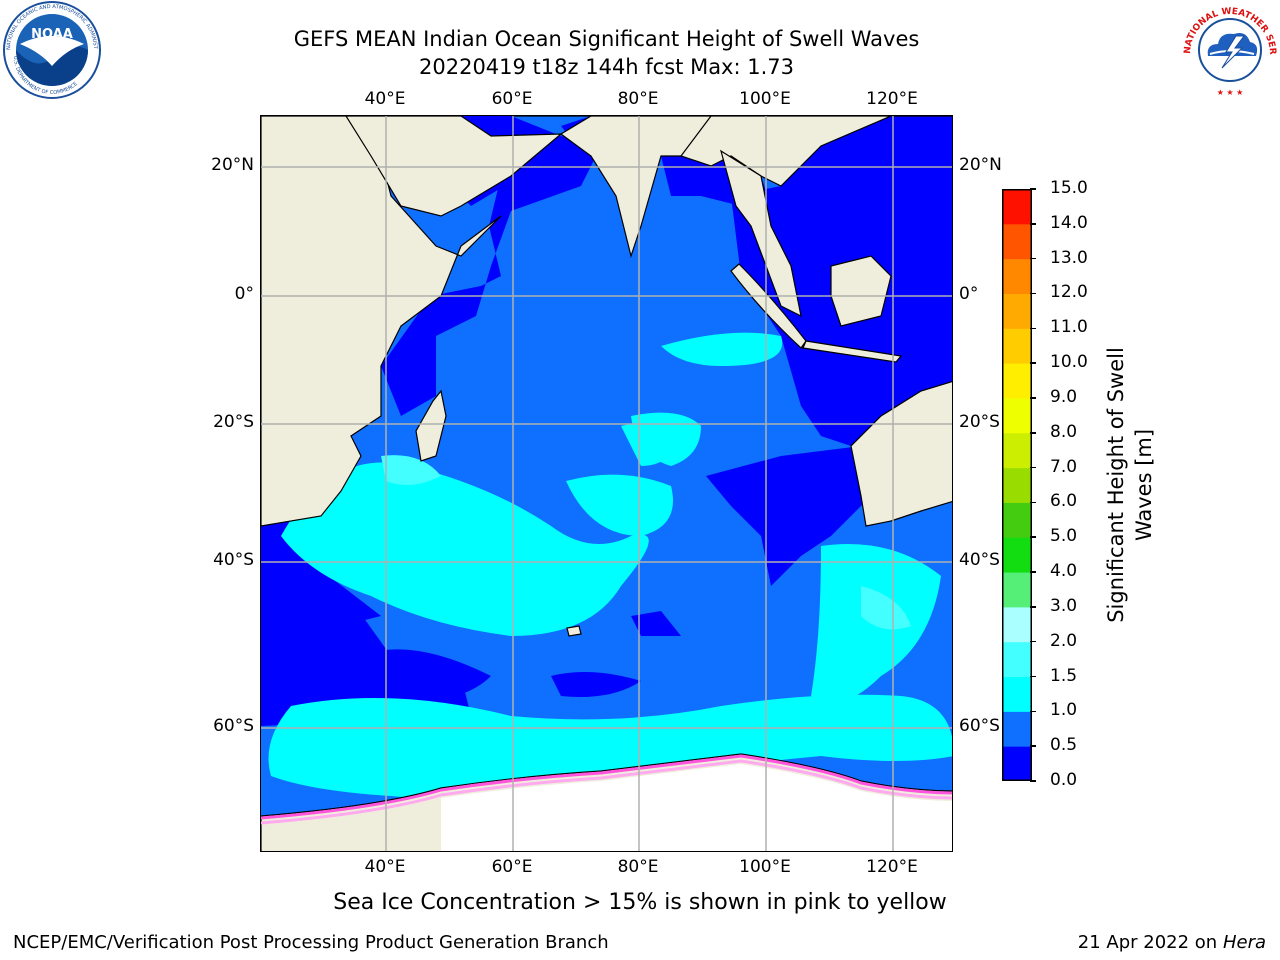  Describe the element at coordinates (244, 294) in the screenshot. I see `lat-label-left: 0°` at that location.